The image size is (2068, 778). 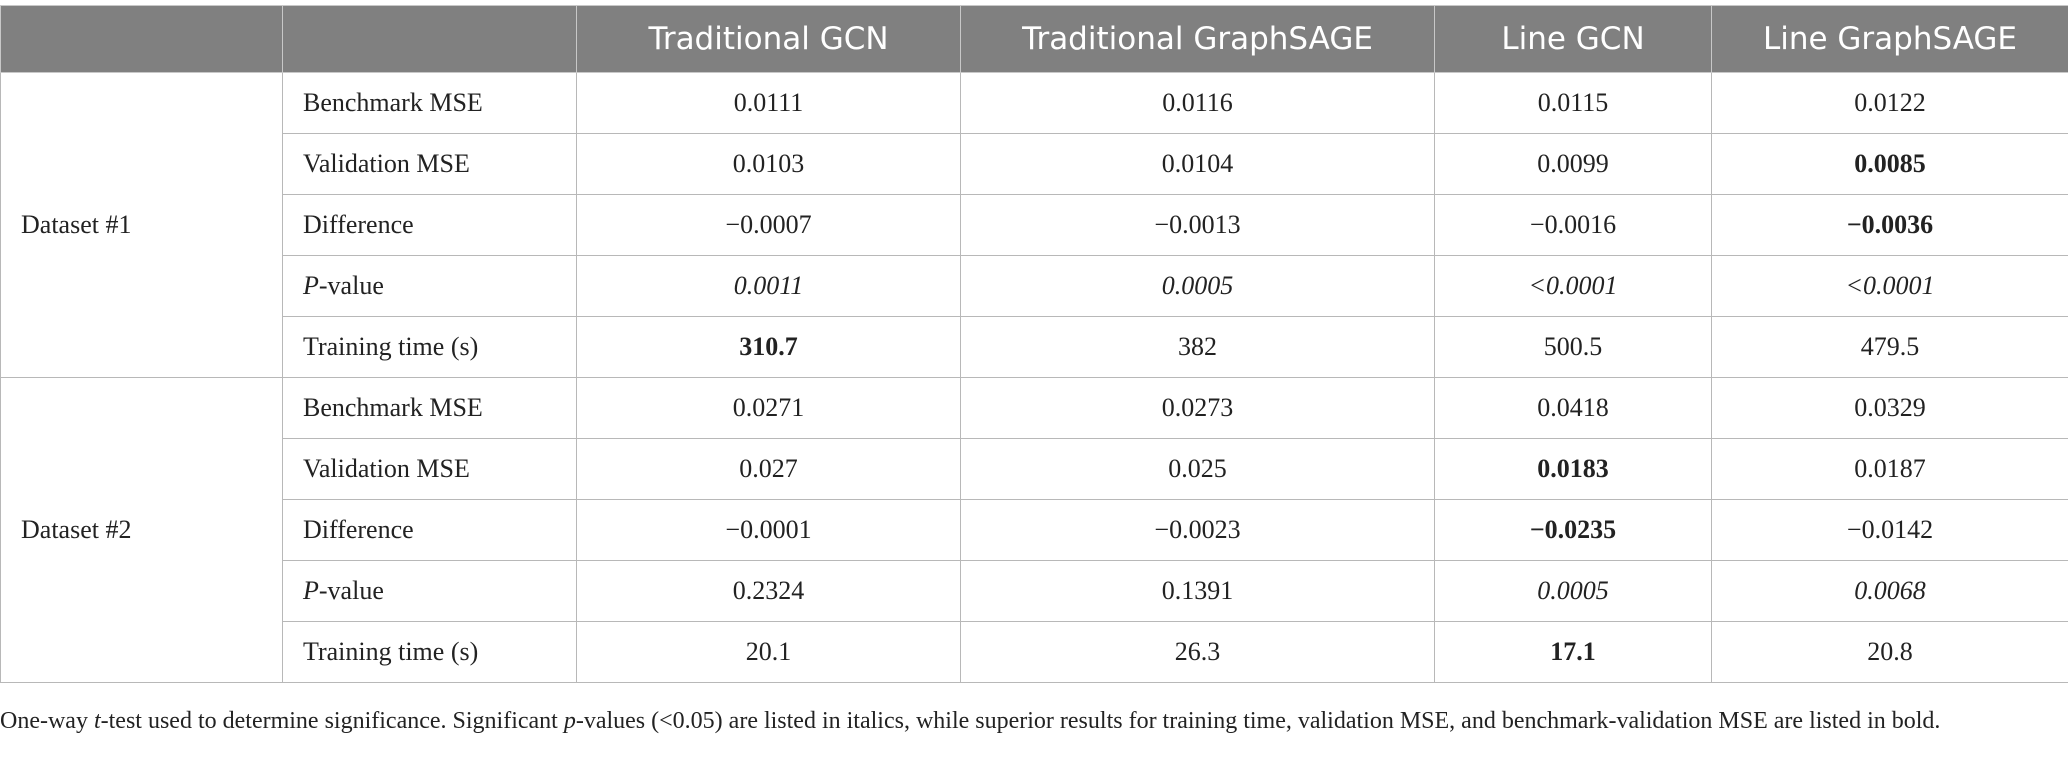 I want to click on caption-text: t, so click(x=97, y=721).